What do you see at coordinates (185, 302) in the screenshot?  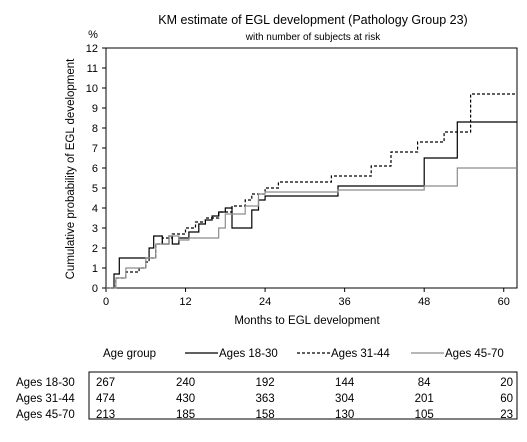 I see `x-tick-label: 12` at bounding box center [185, 302].